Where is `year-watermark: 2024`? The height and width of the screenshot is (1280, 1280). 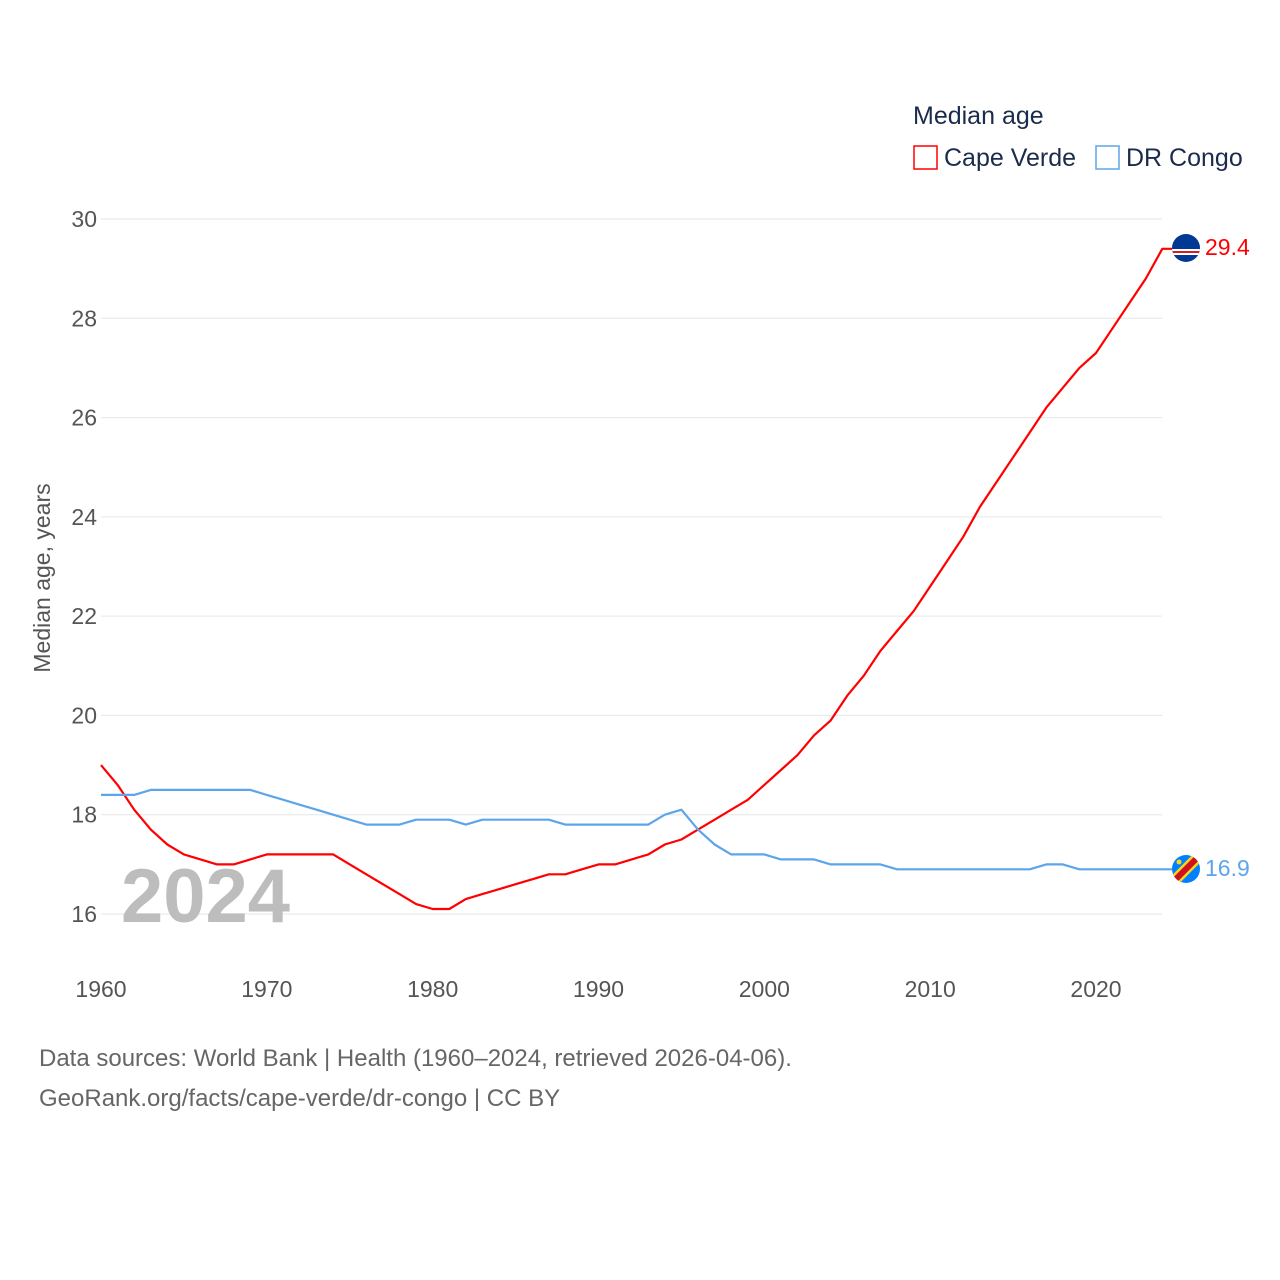
year-watermark: 2024 is located at coordinates (205, 896).